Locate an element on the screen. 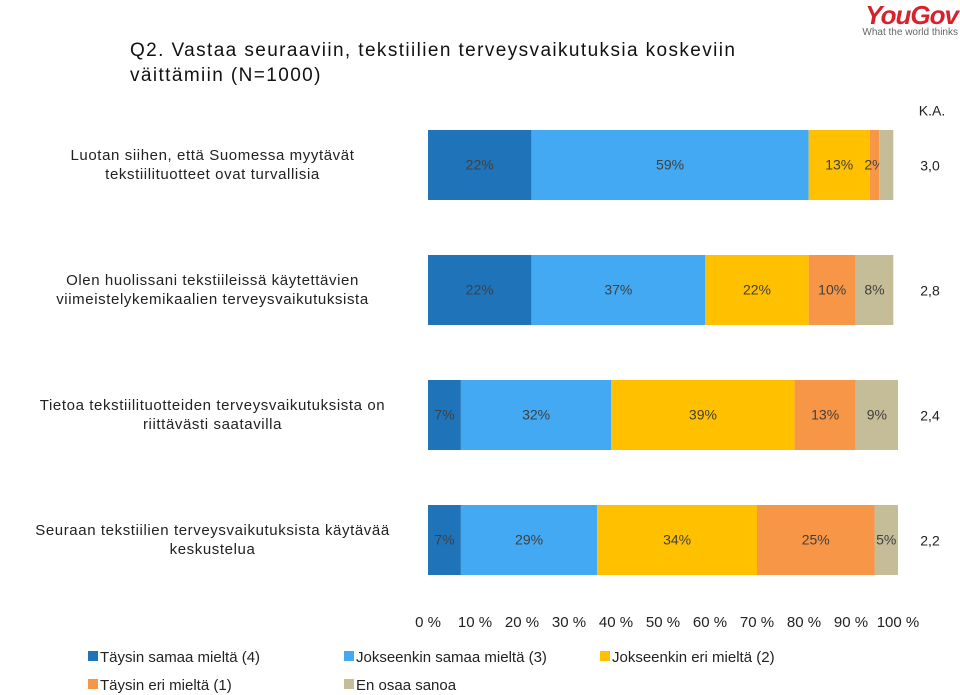 The image size is (960, 695). value-label: 8% is located at coordinates (874, 290).